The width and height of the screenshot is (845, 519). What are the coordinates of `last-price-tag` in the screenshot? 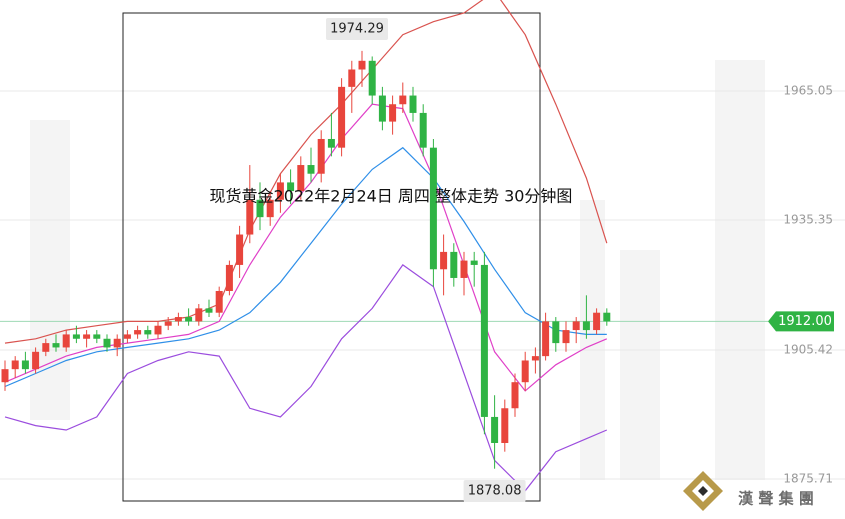 It's located at (801, 321).